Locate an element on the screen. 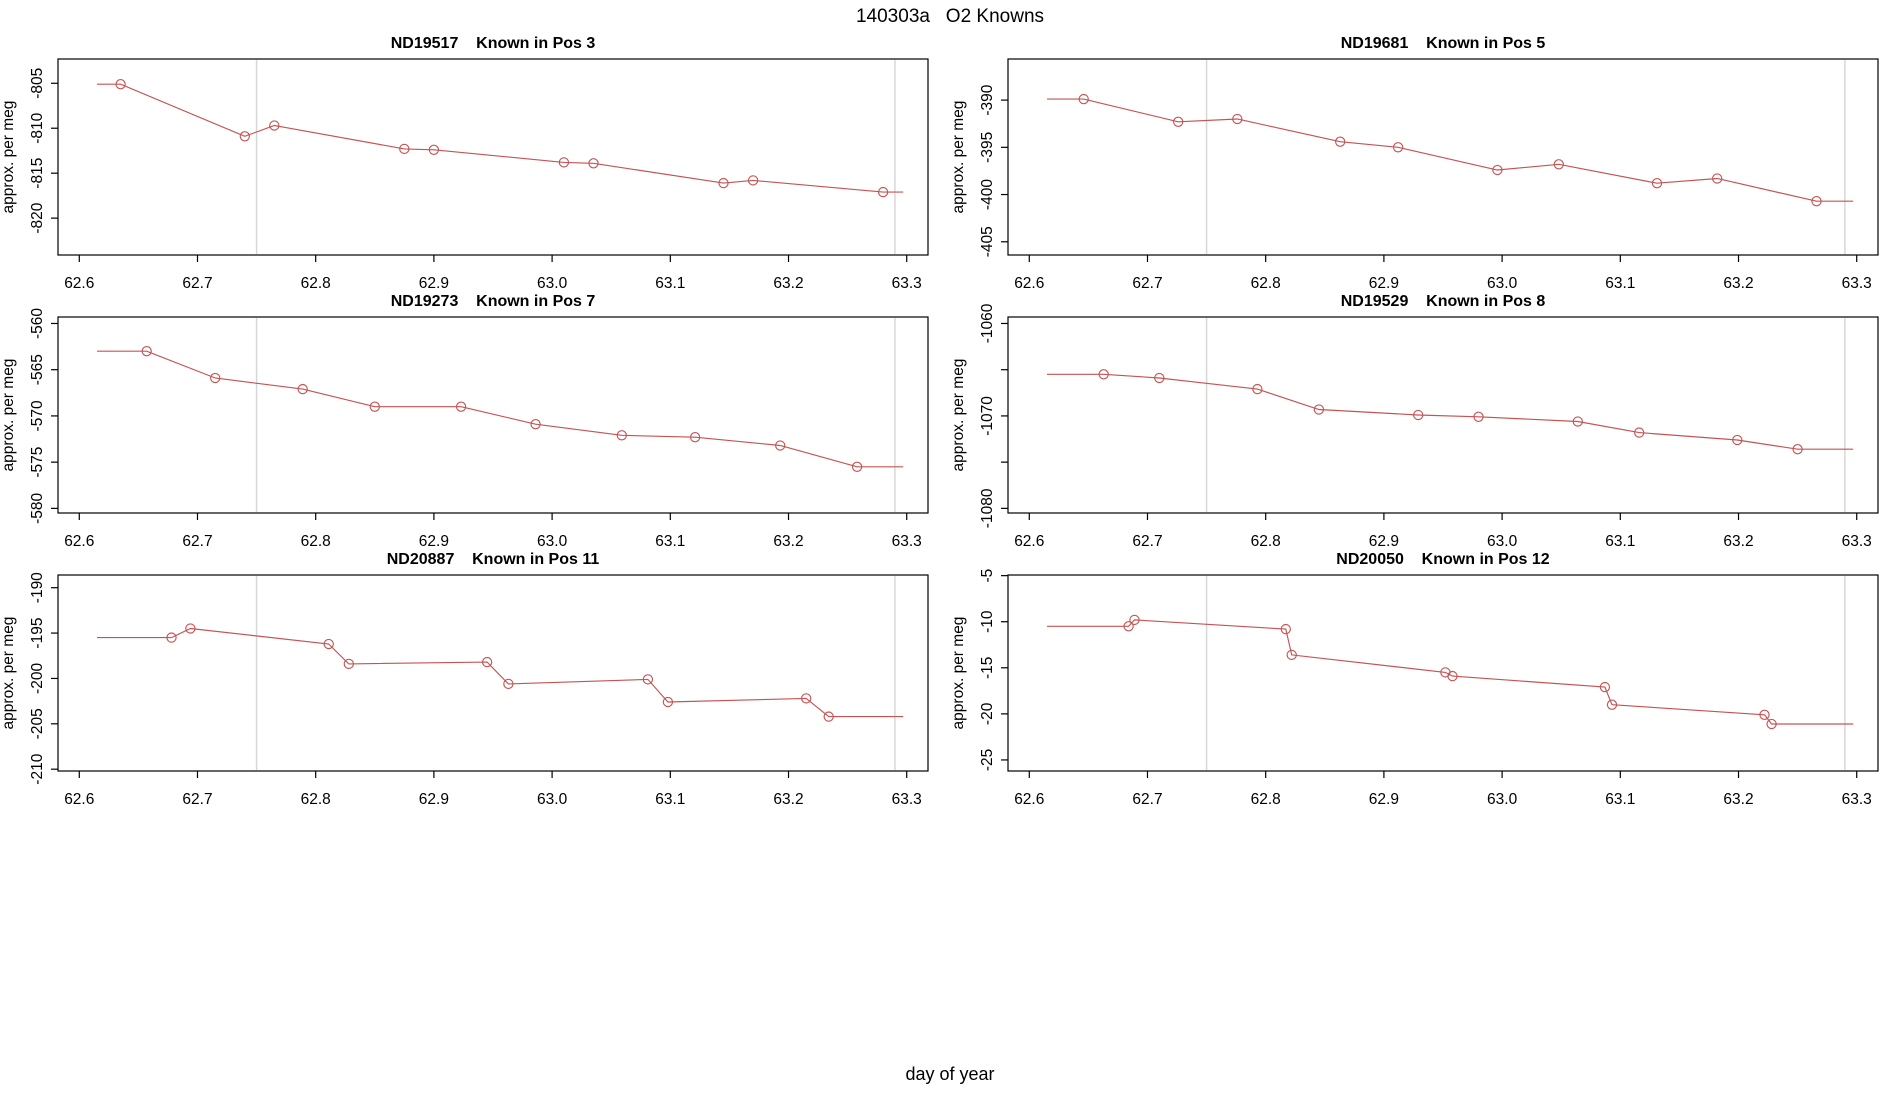  svg-text: -10 is located at coordinates (987, 621).